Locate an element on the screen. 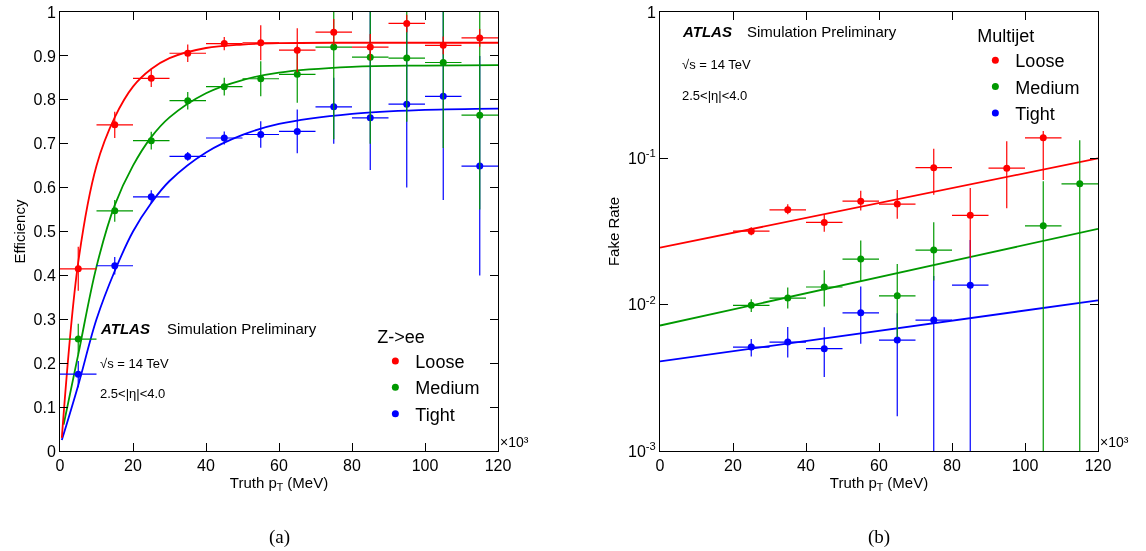  y-tick-label: 0.1 is located at coordinates (44, 407).